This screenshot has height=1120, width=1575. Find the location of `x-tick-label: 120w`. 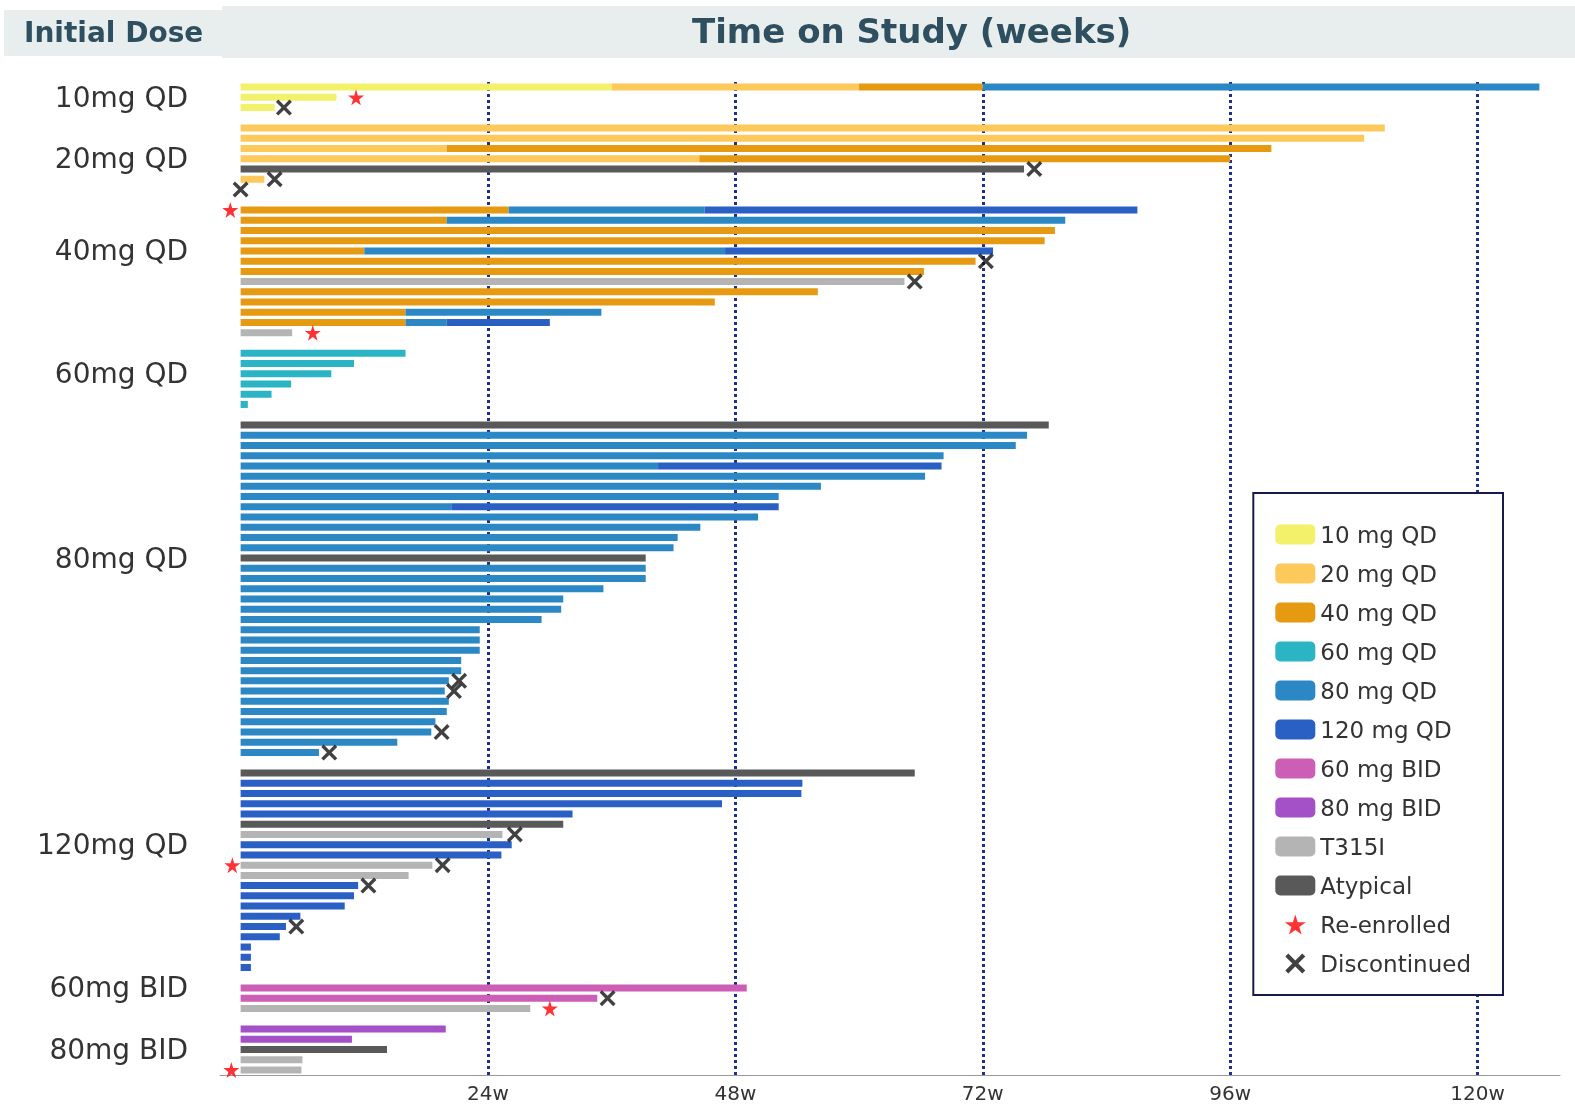

x-tick-label: 120w is located at coordinates (1477, 1093).